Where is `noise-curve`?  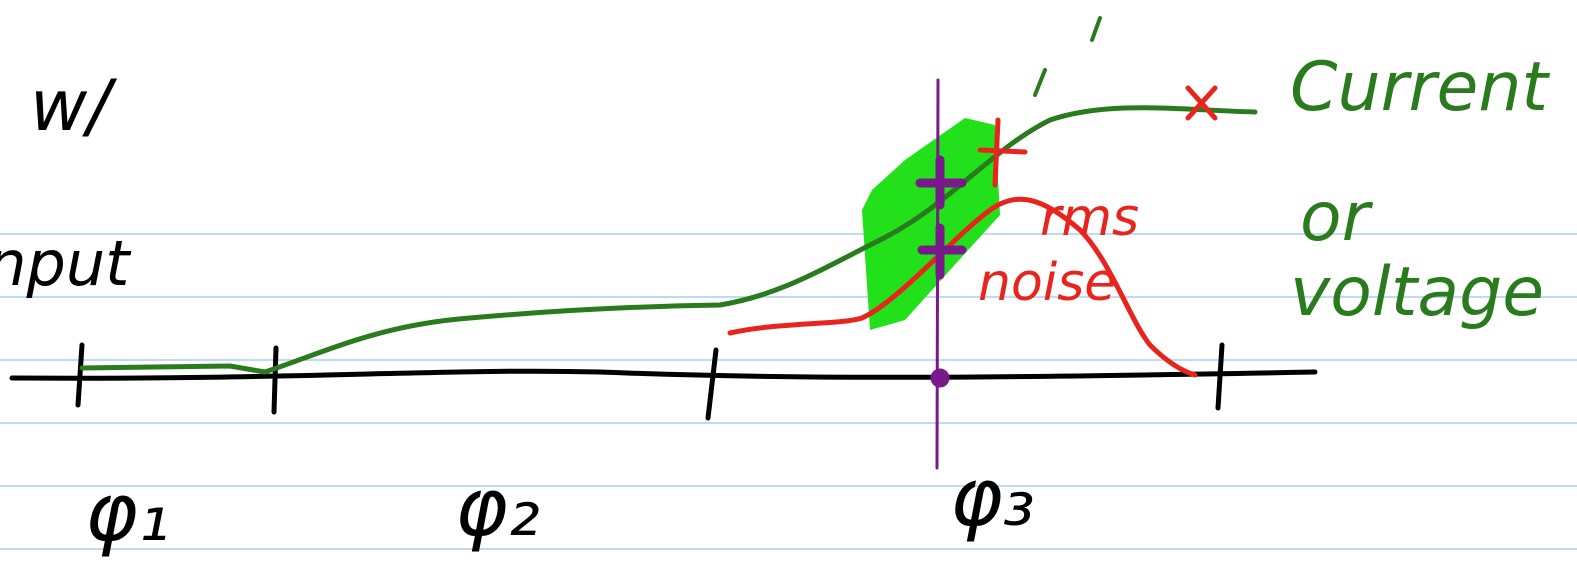
noise-curve is located at coordinates (962, 287).